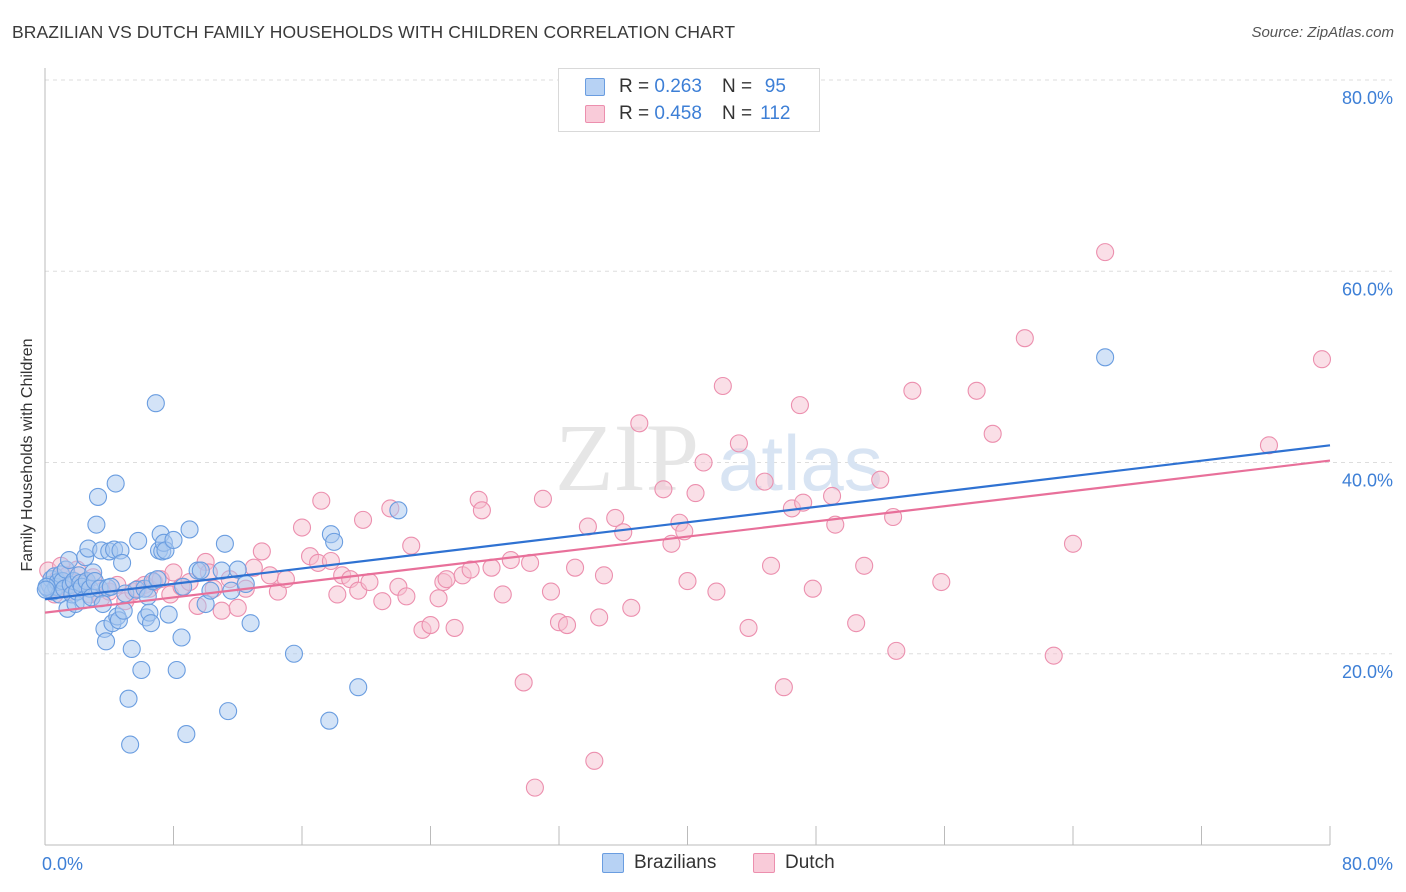 The image size is (1406, 892). I want to click on series-legend: Brazilians Dutch, so click(703, 865).